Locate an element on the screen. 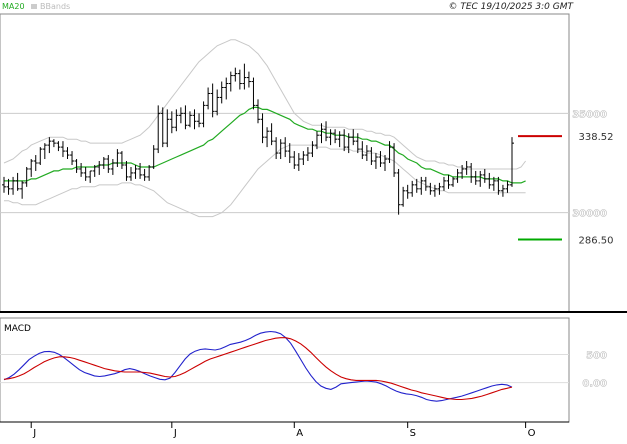 The image size is (627, 444). macd-title: MACD is located at coordinates (17, 329).